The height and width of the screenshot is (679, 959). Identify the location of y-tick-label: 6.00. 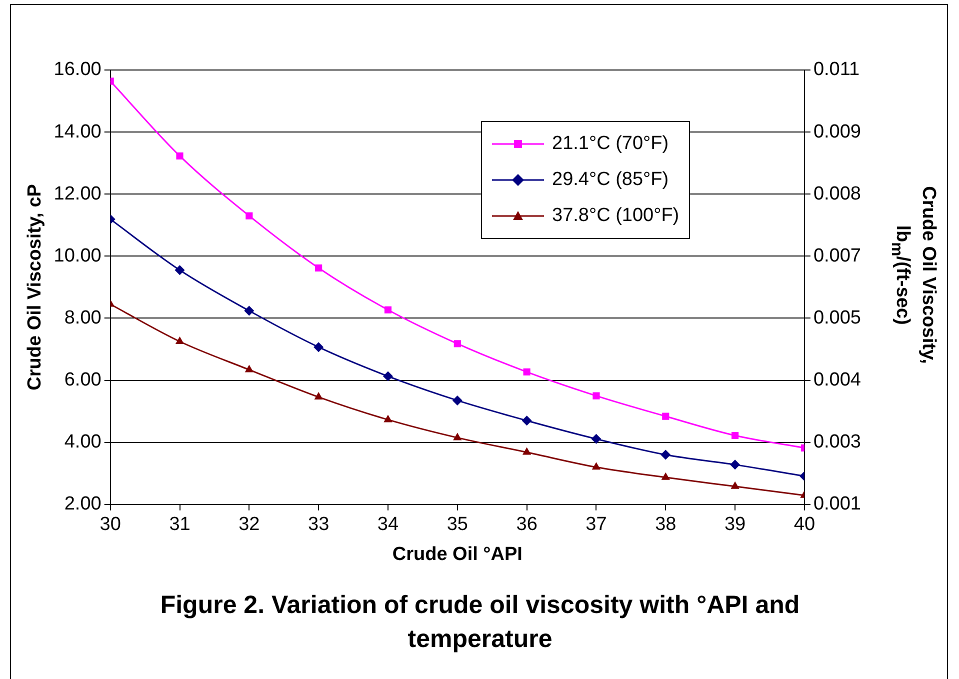
(83, 380).